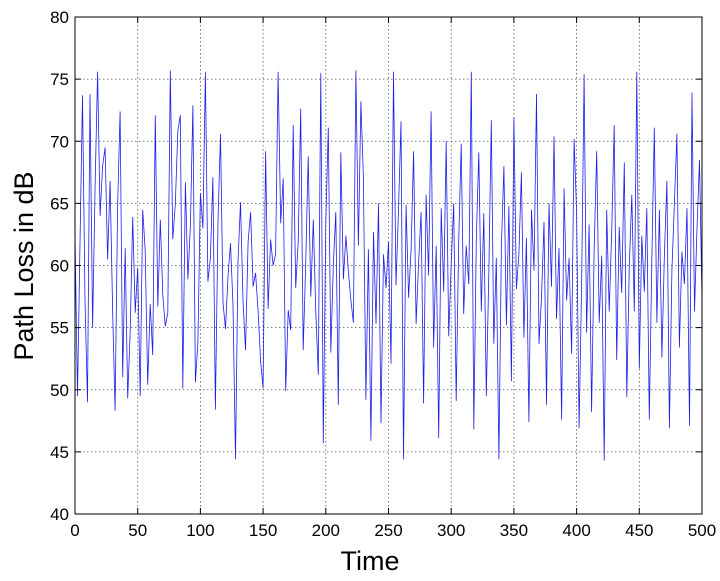 The height and width of the screenshot is (581, 720). I want to click on y-tick-label: 60, so click(59, 266).